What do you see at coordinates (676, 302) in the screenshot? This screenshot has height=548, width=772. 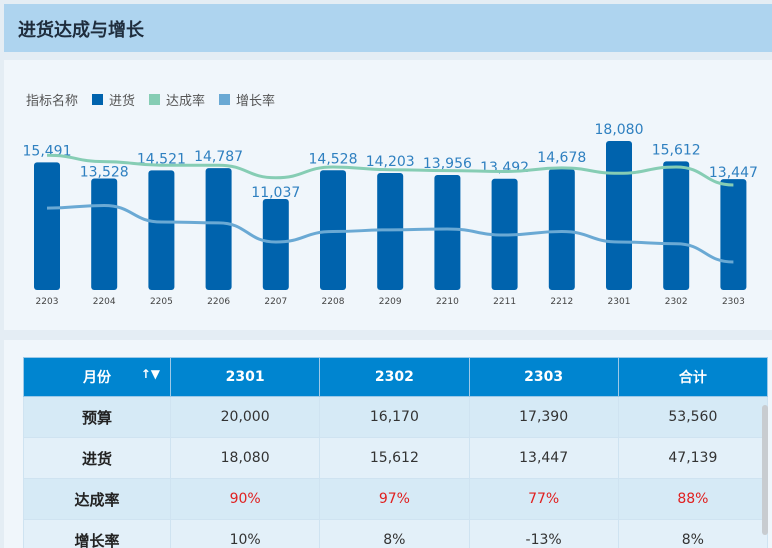 I see `x-tick-label: 2302` at bounding box center [676, 302].